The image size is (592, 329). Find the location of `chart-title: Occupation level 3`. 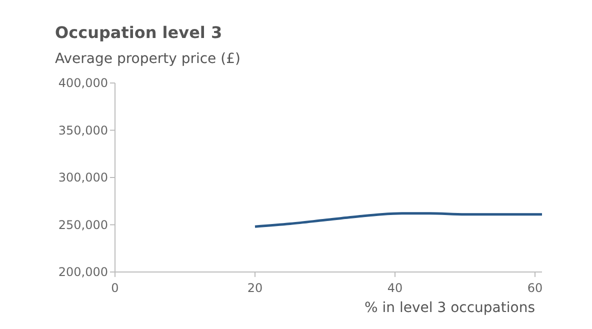

chart-title: Occupation level 3 is located at coordinates (138, 32).